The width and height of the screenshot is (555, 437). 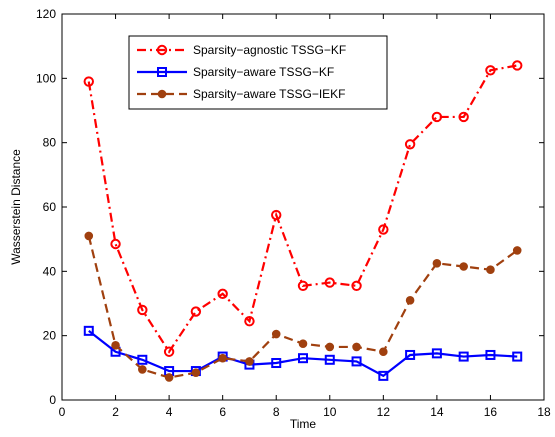 I want to click on legend-label: Sparsity−agnostic TSSG−KF, so click(x=269, y=50).